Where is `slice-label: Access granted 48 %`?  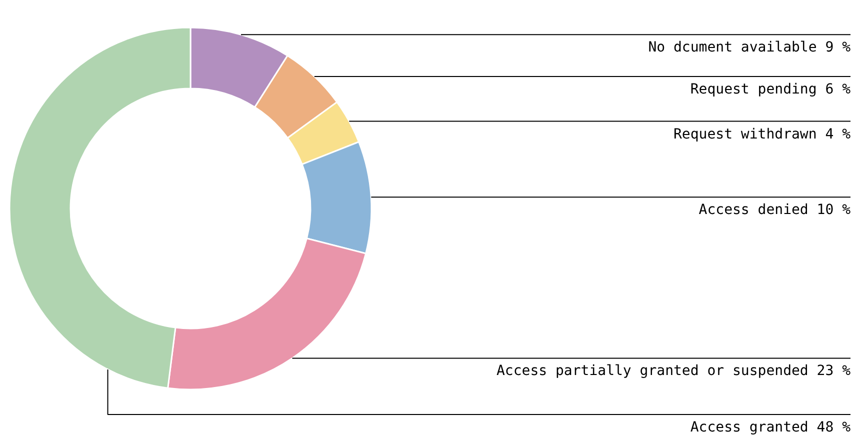
slice-label: Access granted 48 % is located at coordinates (771, 428).